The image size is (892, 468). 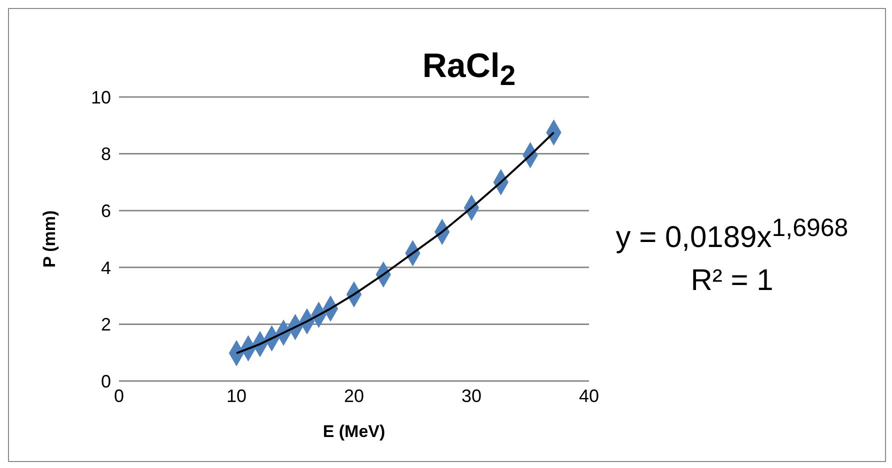 What do you see at coordinates (105, 324) in the screenshot?
I see `y-tick-label: 2` at bounding box center [105, 324].